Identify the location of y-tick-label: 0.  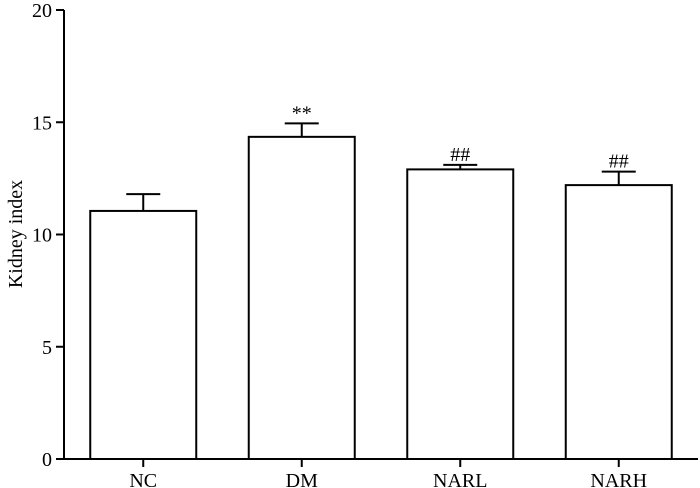
(47, 460).